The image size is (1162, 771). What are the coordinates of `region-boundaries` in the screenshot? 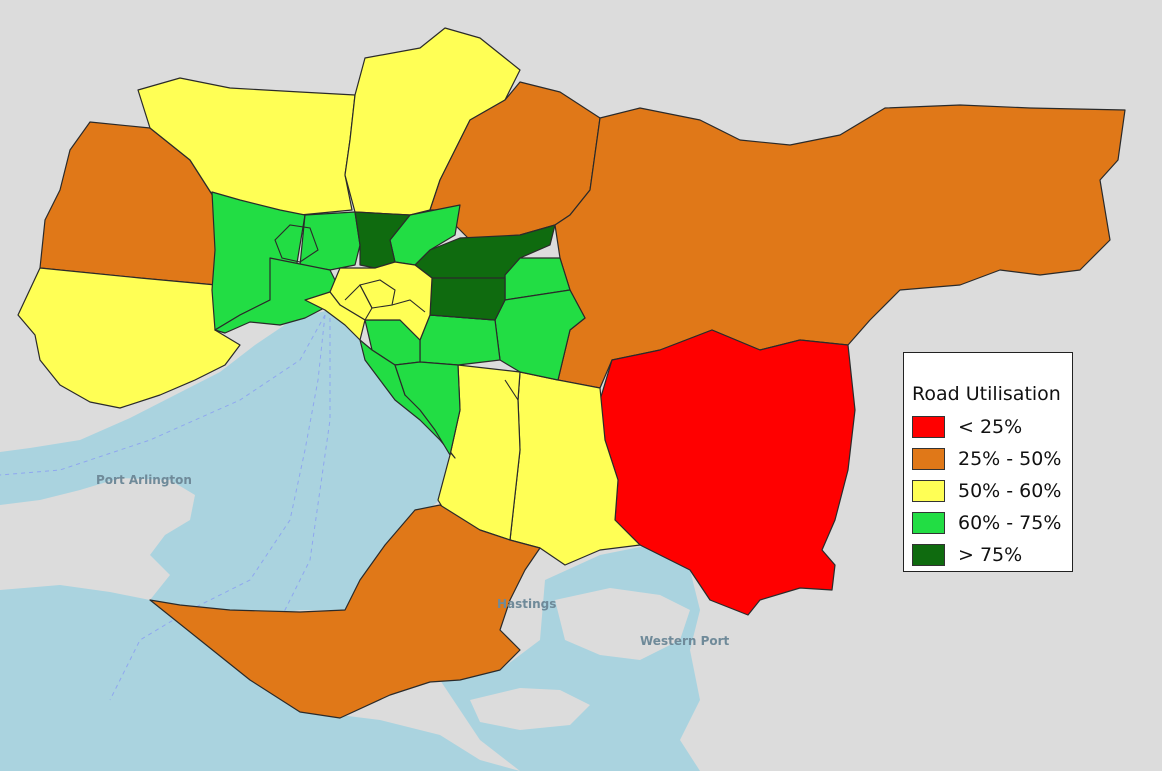 It's located at (396, 312).